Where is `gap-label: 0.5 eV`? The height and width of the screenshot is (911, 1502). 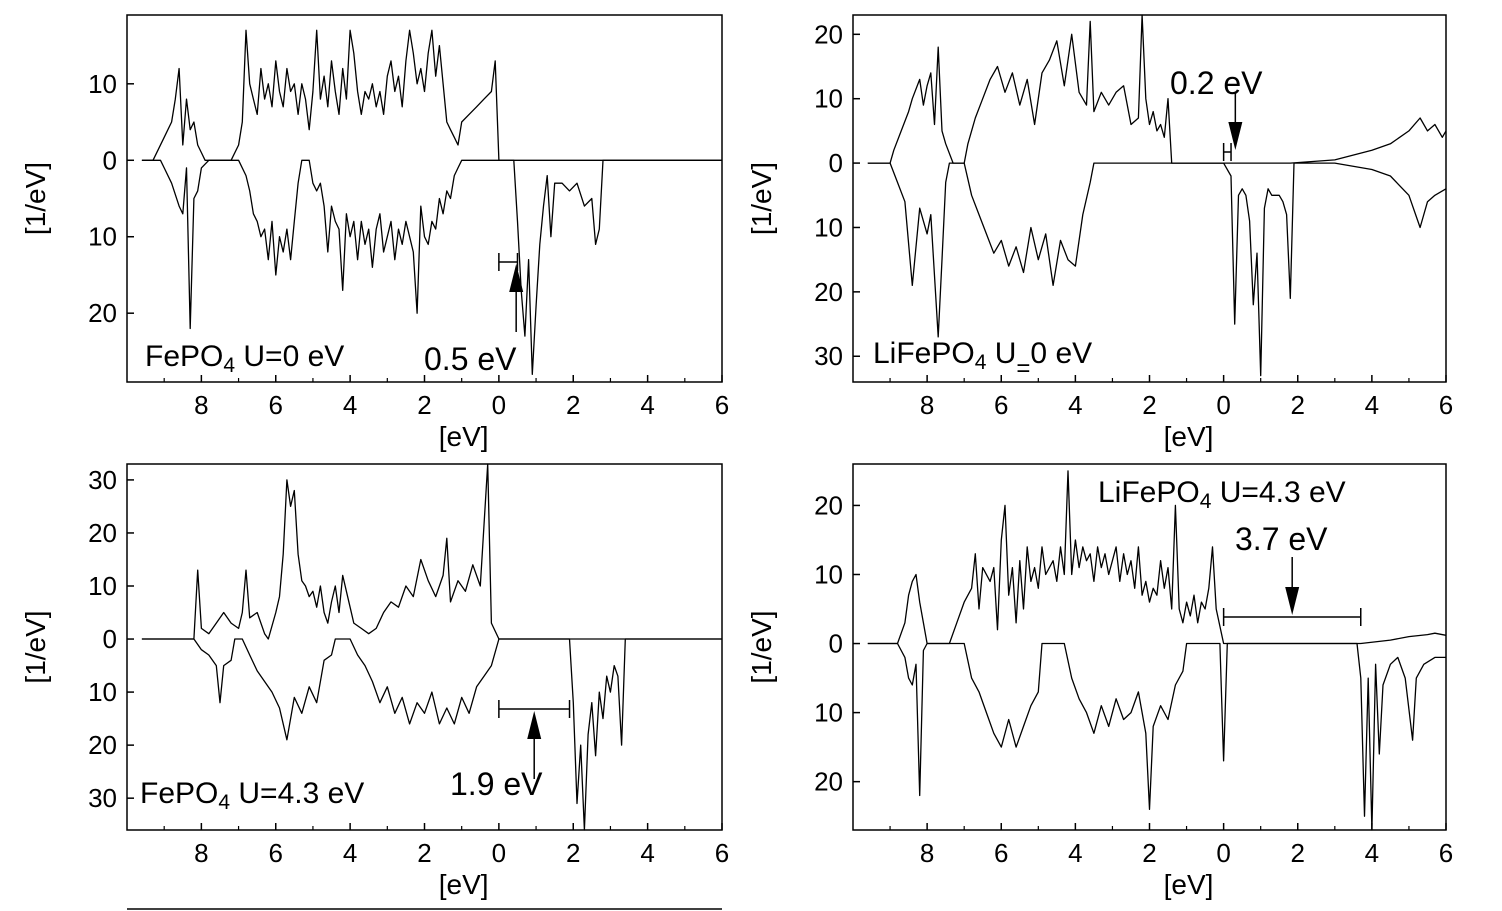 gap-label: 0.5 eV is located at coordinates (470, 359).